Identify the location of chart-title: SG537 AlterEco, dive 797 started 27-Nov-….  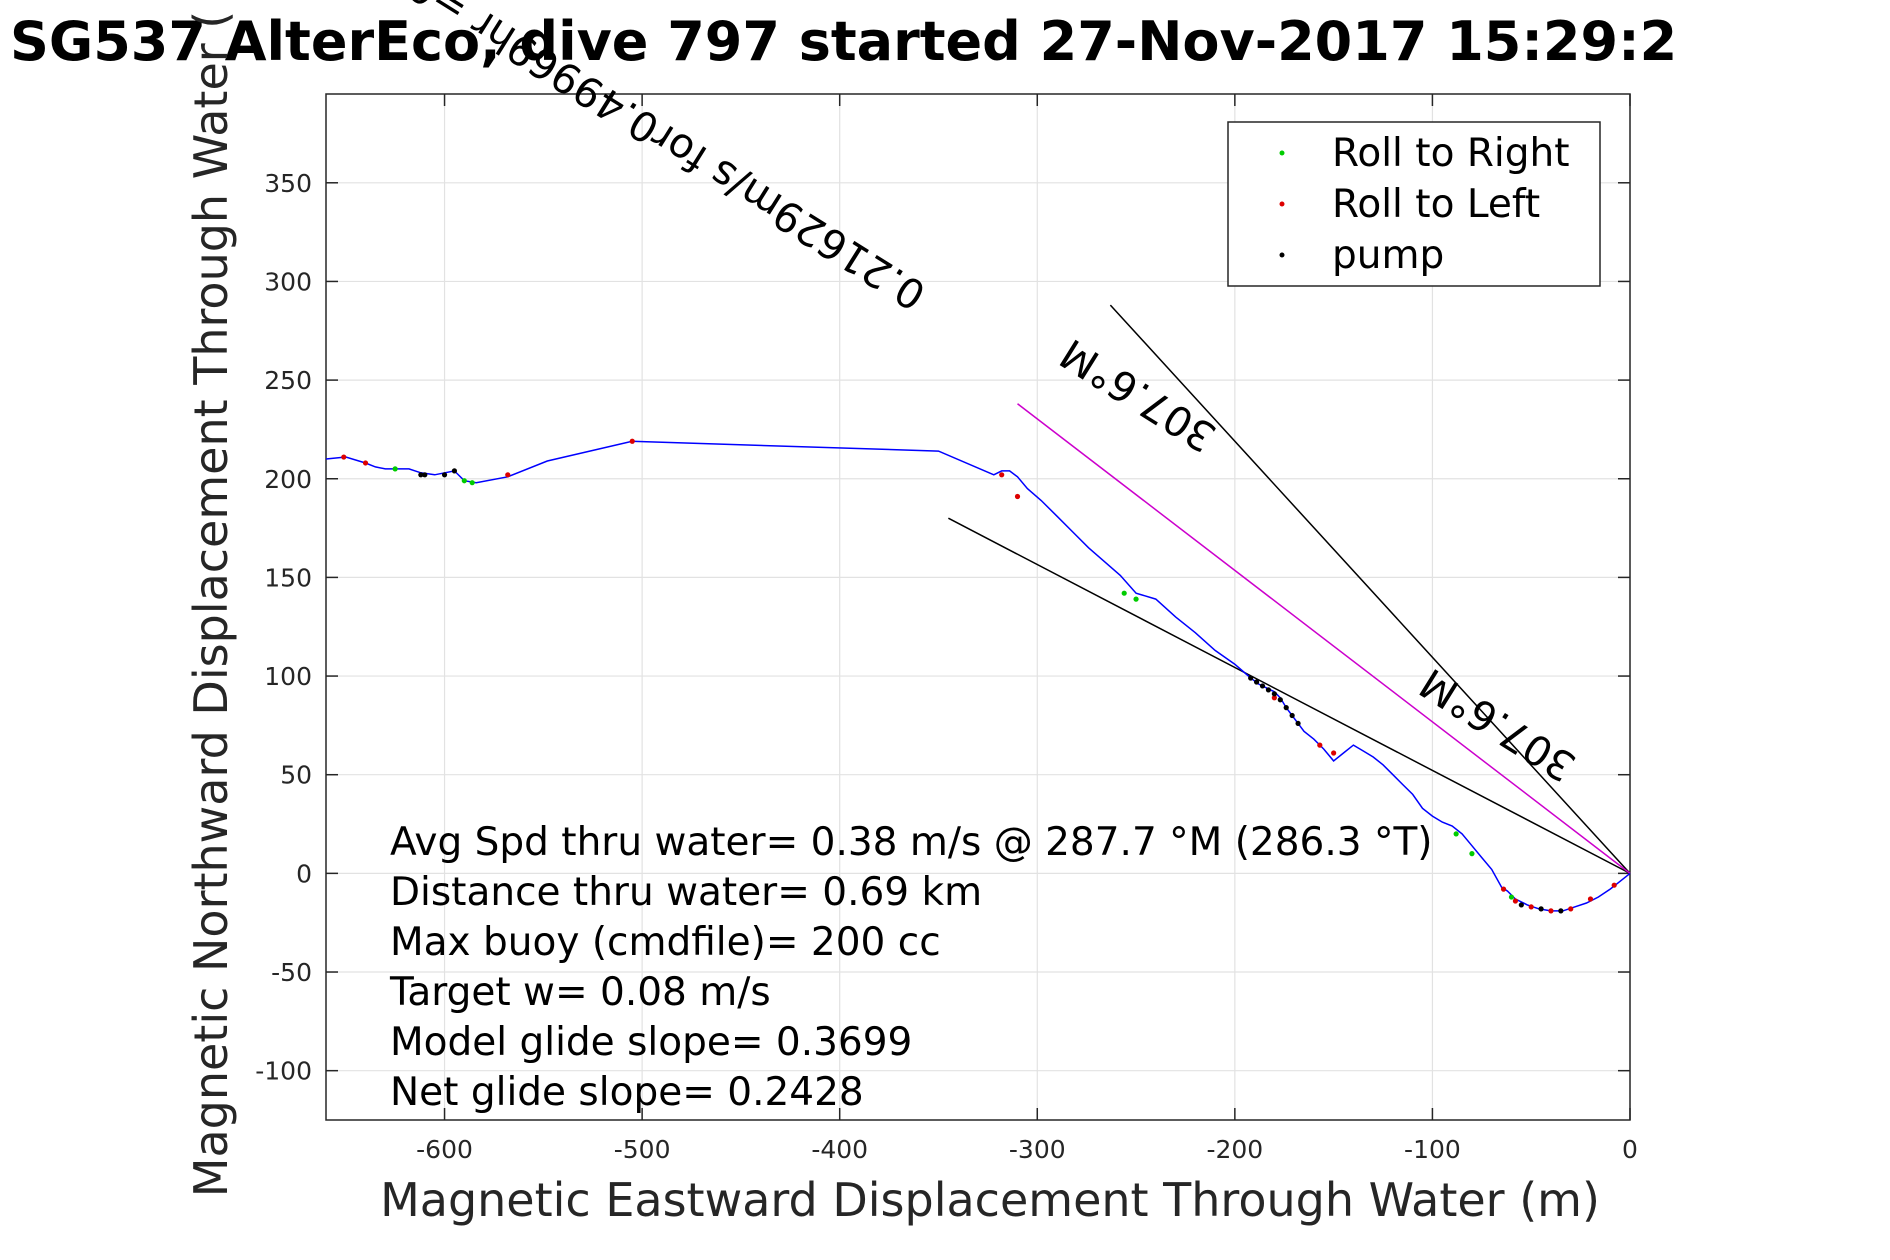
(843, 41).